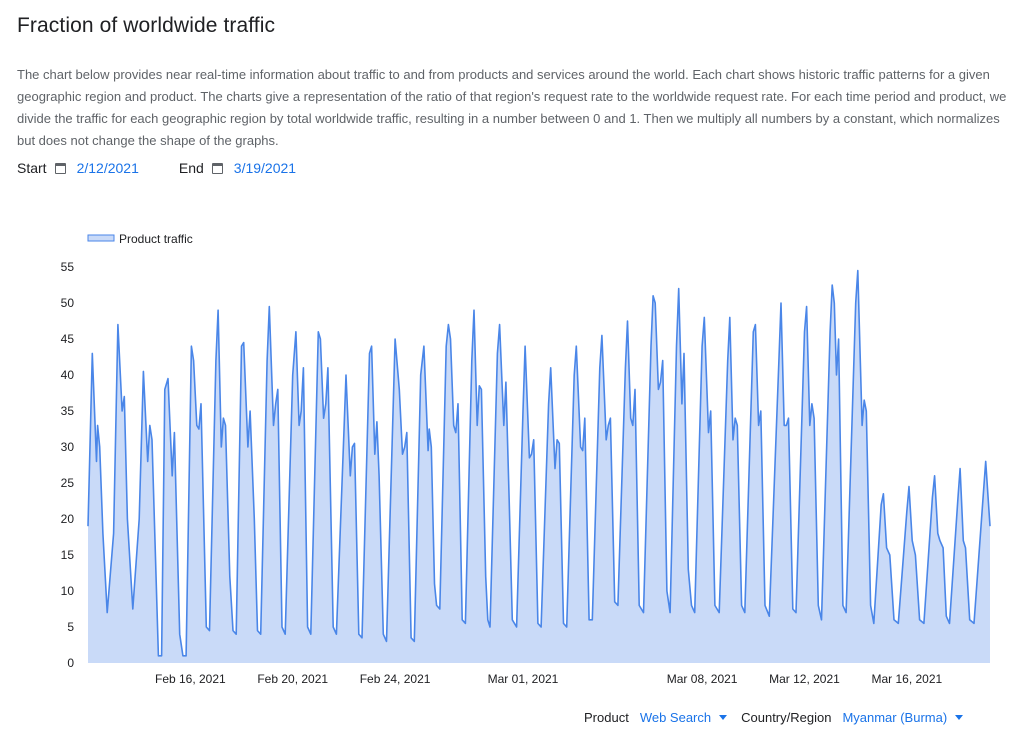 The image size is (1024, 745). What do you see at coordinates (68, 303) in the screenshot?
I see `y-tick-label: 50` at bounding box center [68, 303].